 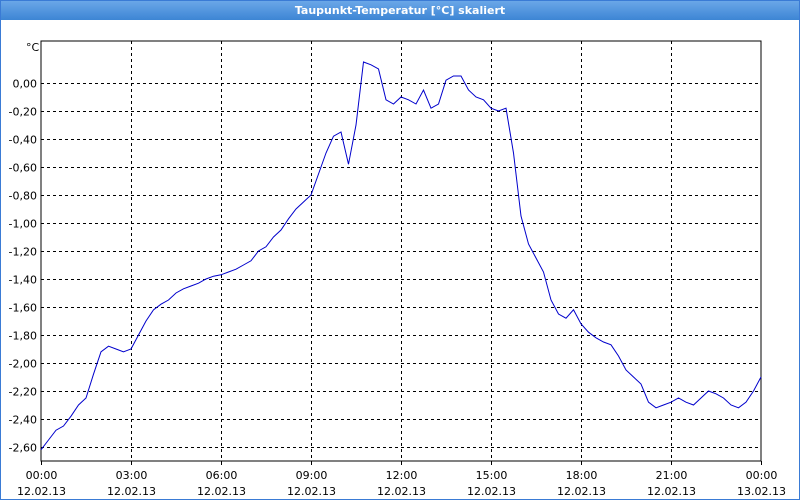 What do you see at coordinates (492, 475) in the screenshot?
I see `x-tick-time: 15:00` at bounding box center [492, 475].